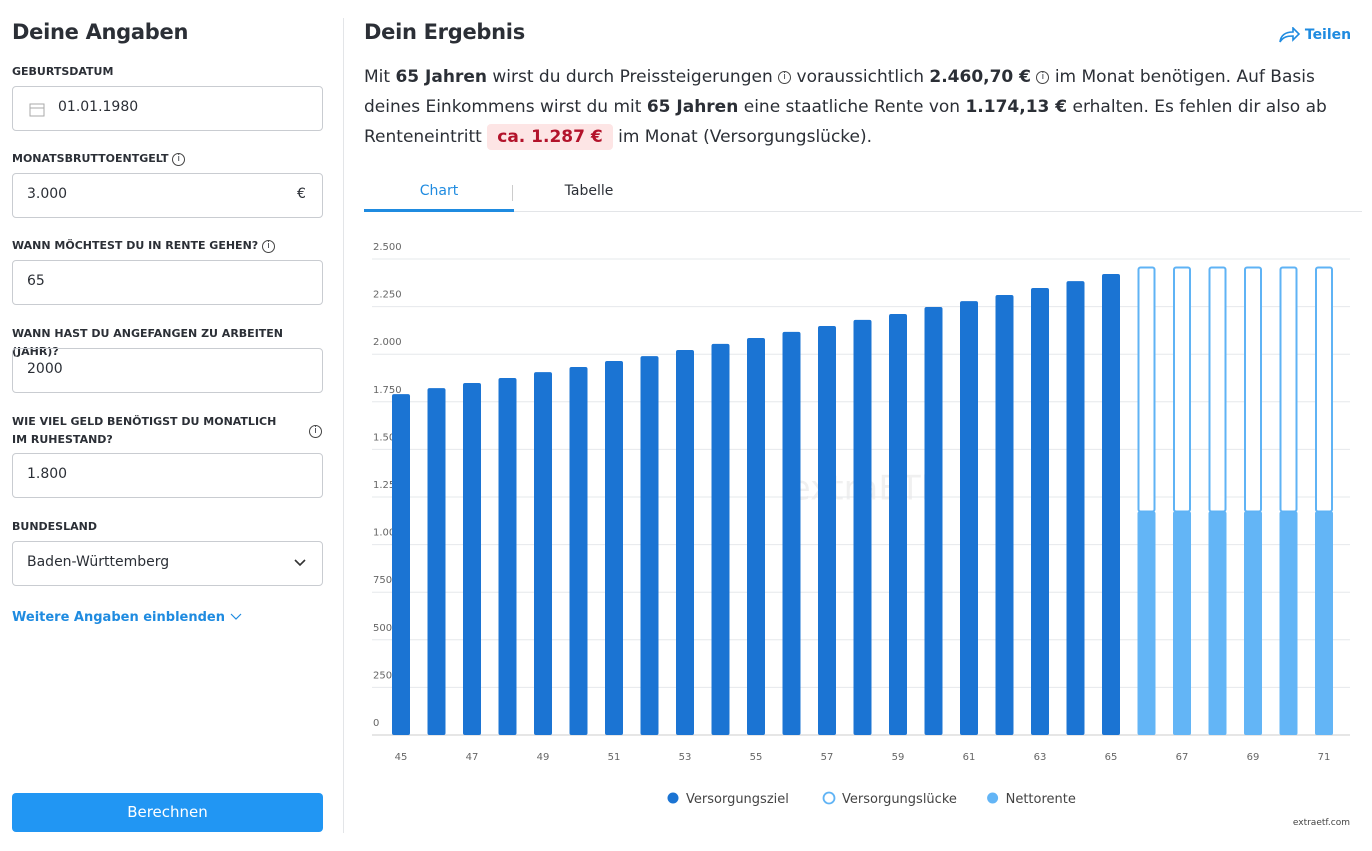  Describe the element at coordinates (100, 32) in the screenshot. I see `form-title: Deine Angaben` at that location.